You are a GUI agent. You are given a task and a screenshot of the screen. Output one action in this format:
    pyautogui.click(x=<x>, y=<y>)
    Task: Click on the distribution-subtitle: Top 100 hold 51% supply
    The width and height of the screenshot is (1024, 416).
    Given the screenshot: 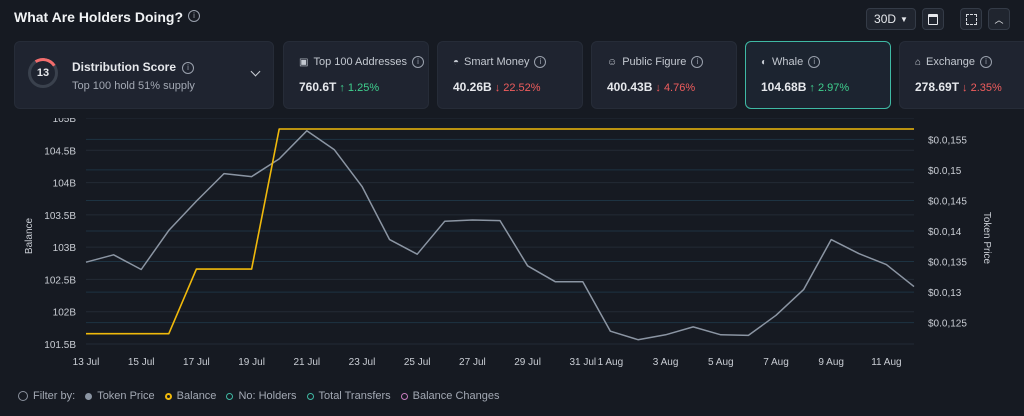 What is the action you would take?
    pyautogui.click(x=133, y=86)
    